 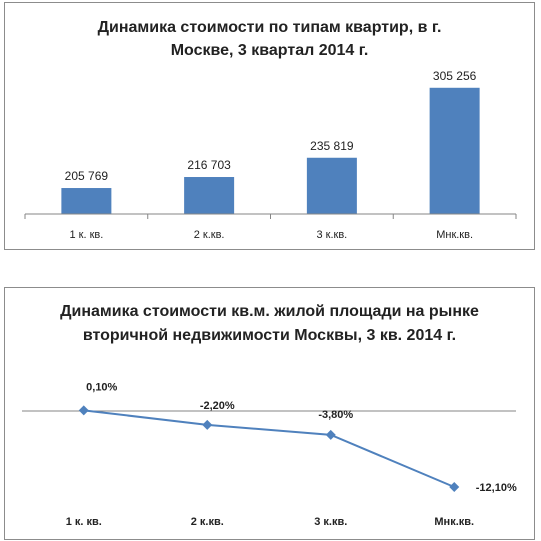 I want to click on bar-value-label: 235 819, so click(x=332, y=146).